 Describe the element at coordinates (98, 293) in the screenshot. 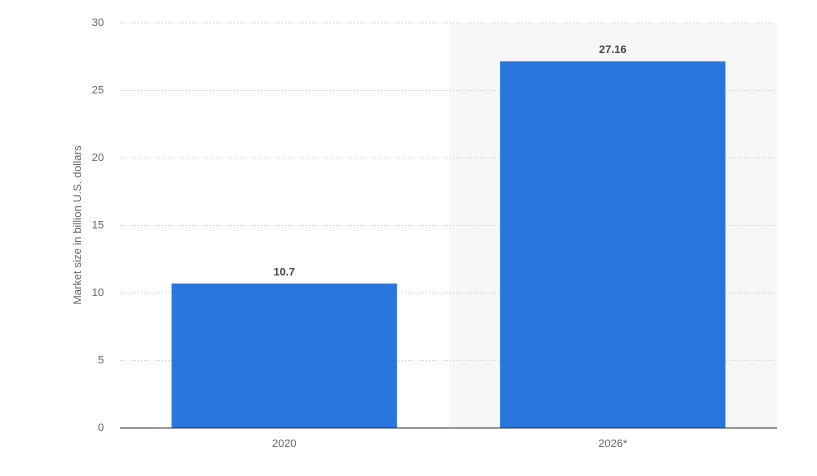

I see `y-tick-label: 10` at that location.